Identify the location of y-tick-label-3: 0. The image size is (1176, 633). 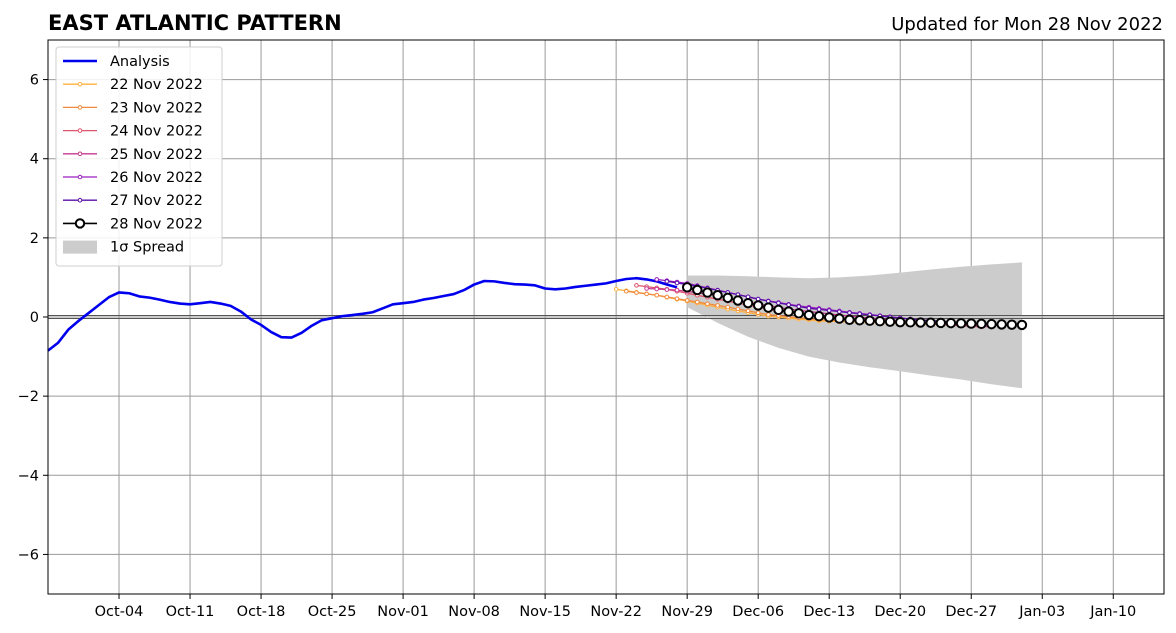
(34, 318).